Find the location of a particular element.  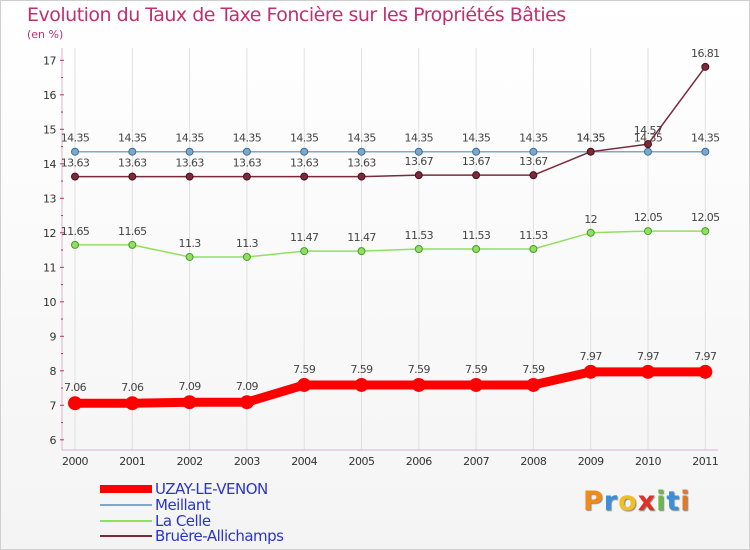

y-tick-label: 11 is located at coordinates (49, 267).